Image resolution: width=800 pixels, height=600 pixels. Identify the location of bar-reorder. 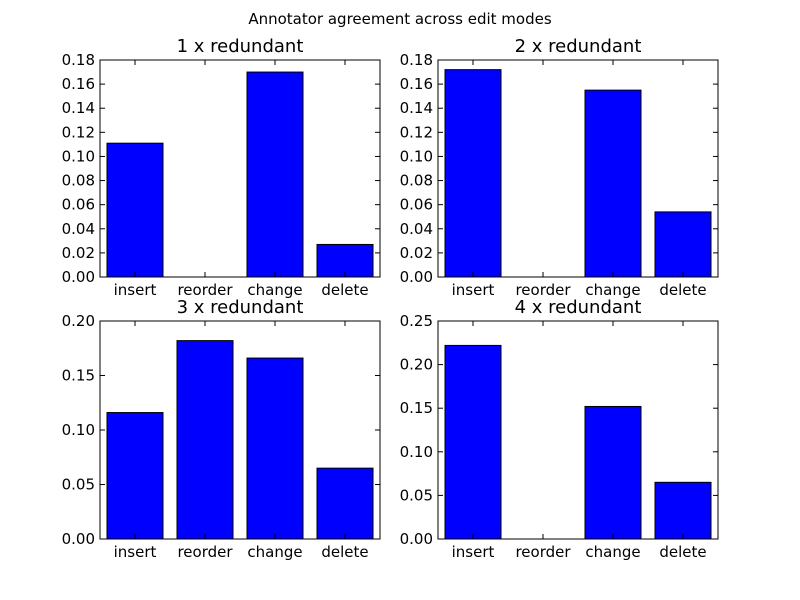
(205, 440).